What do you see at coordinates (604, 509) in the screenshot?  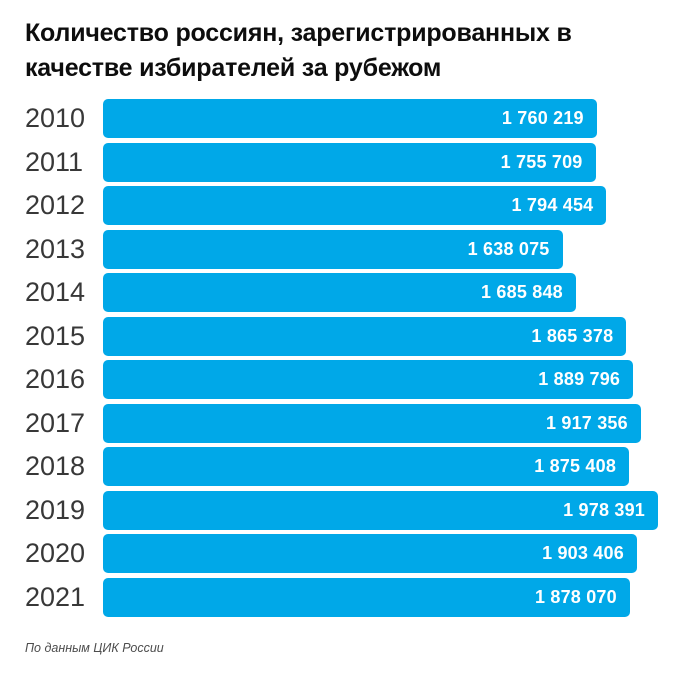 I see `value-label: 1 978 391` at bounding box center [604, 509].